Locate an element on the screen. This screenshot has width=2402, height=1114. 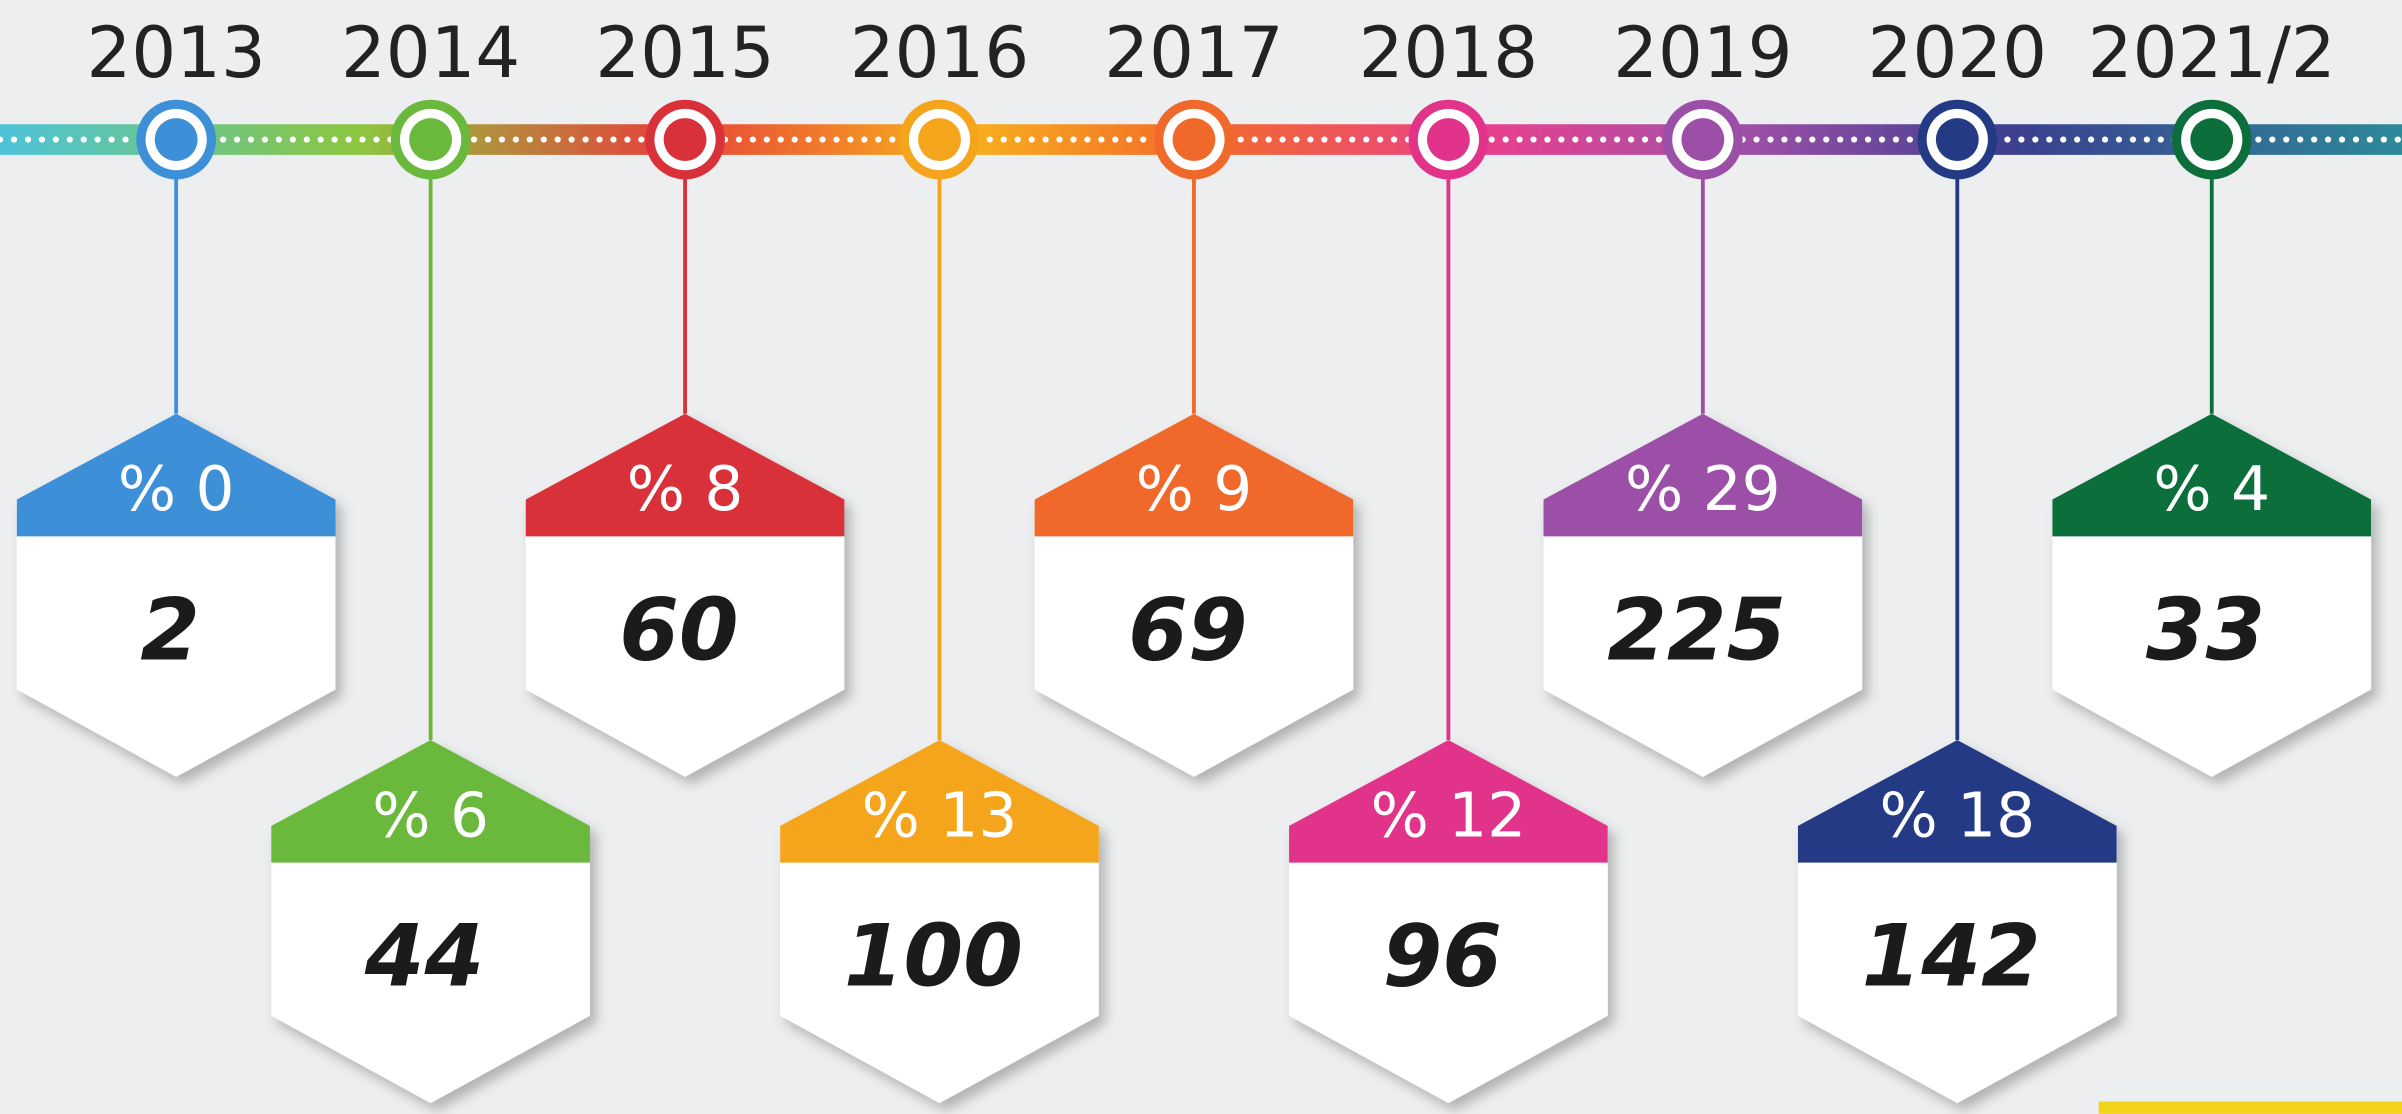
share-label: % 8 is located at coordinates (685, 489).